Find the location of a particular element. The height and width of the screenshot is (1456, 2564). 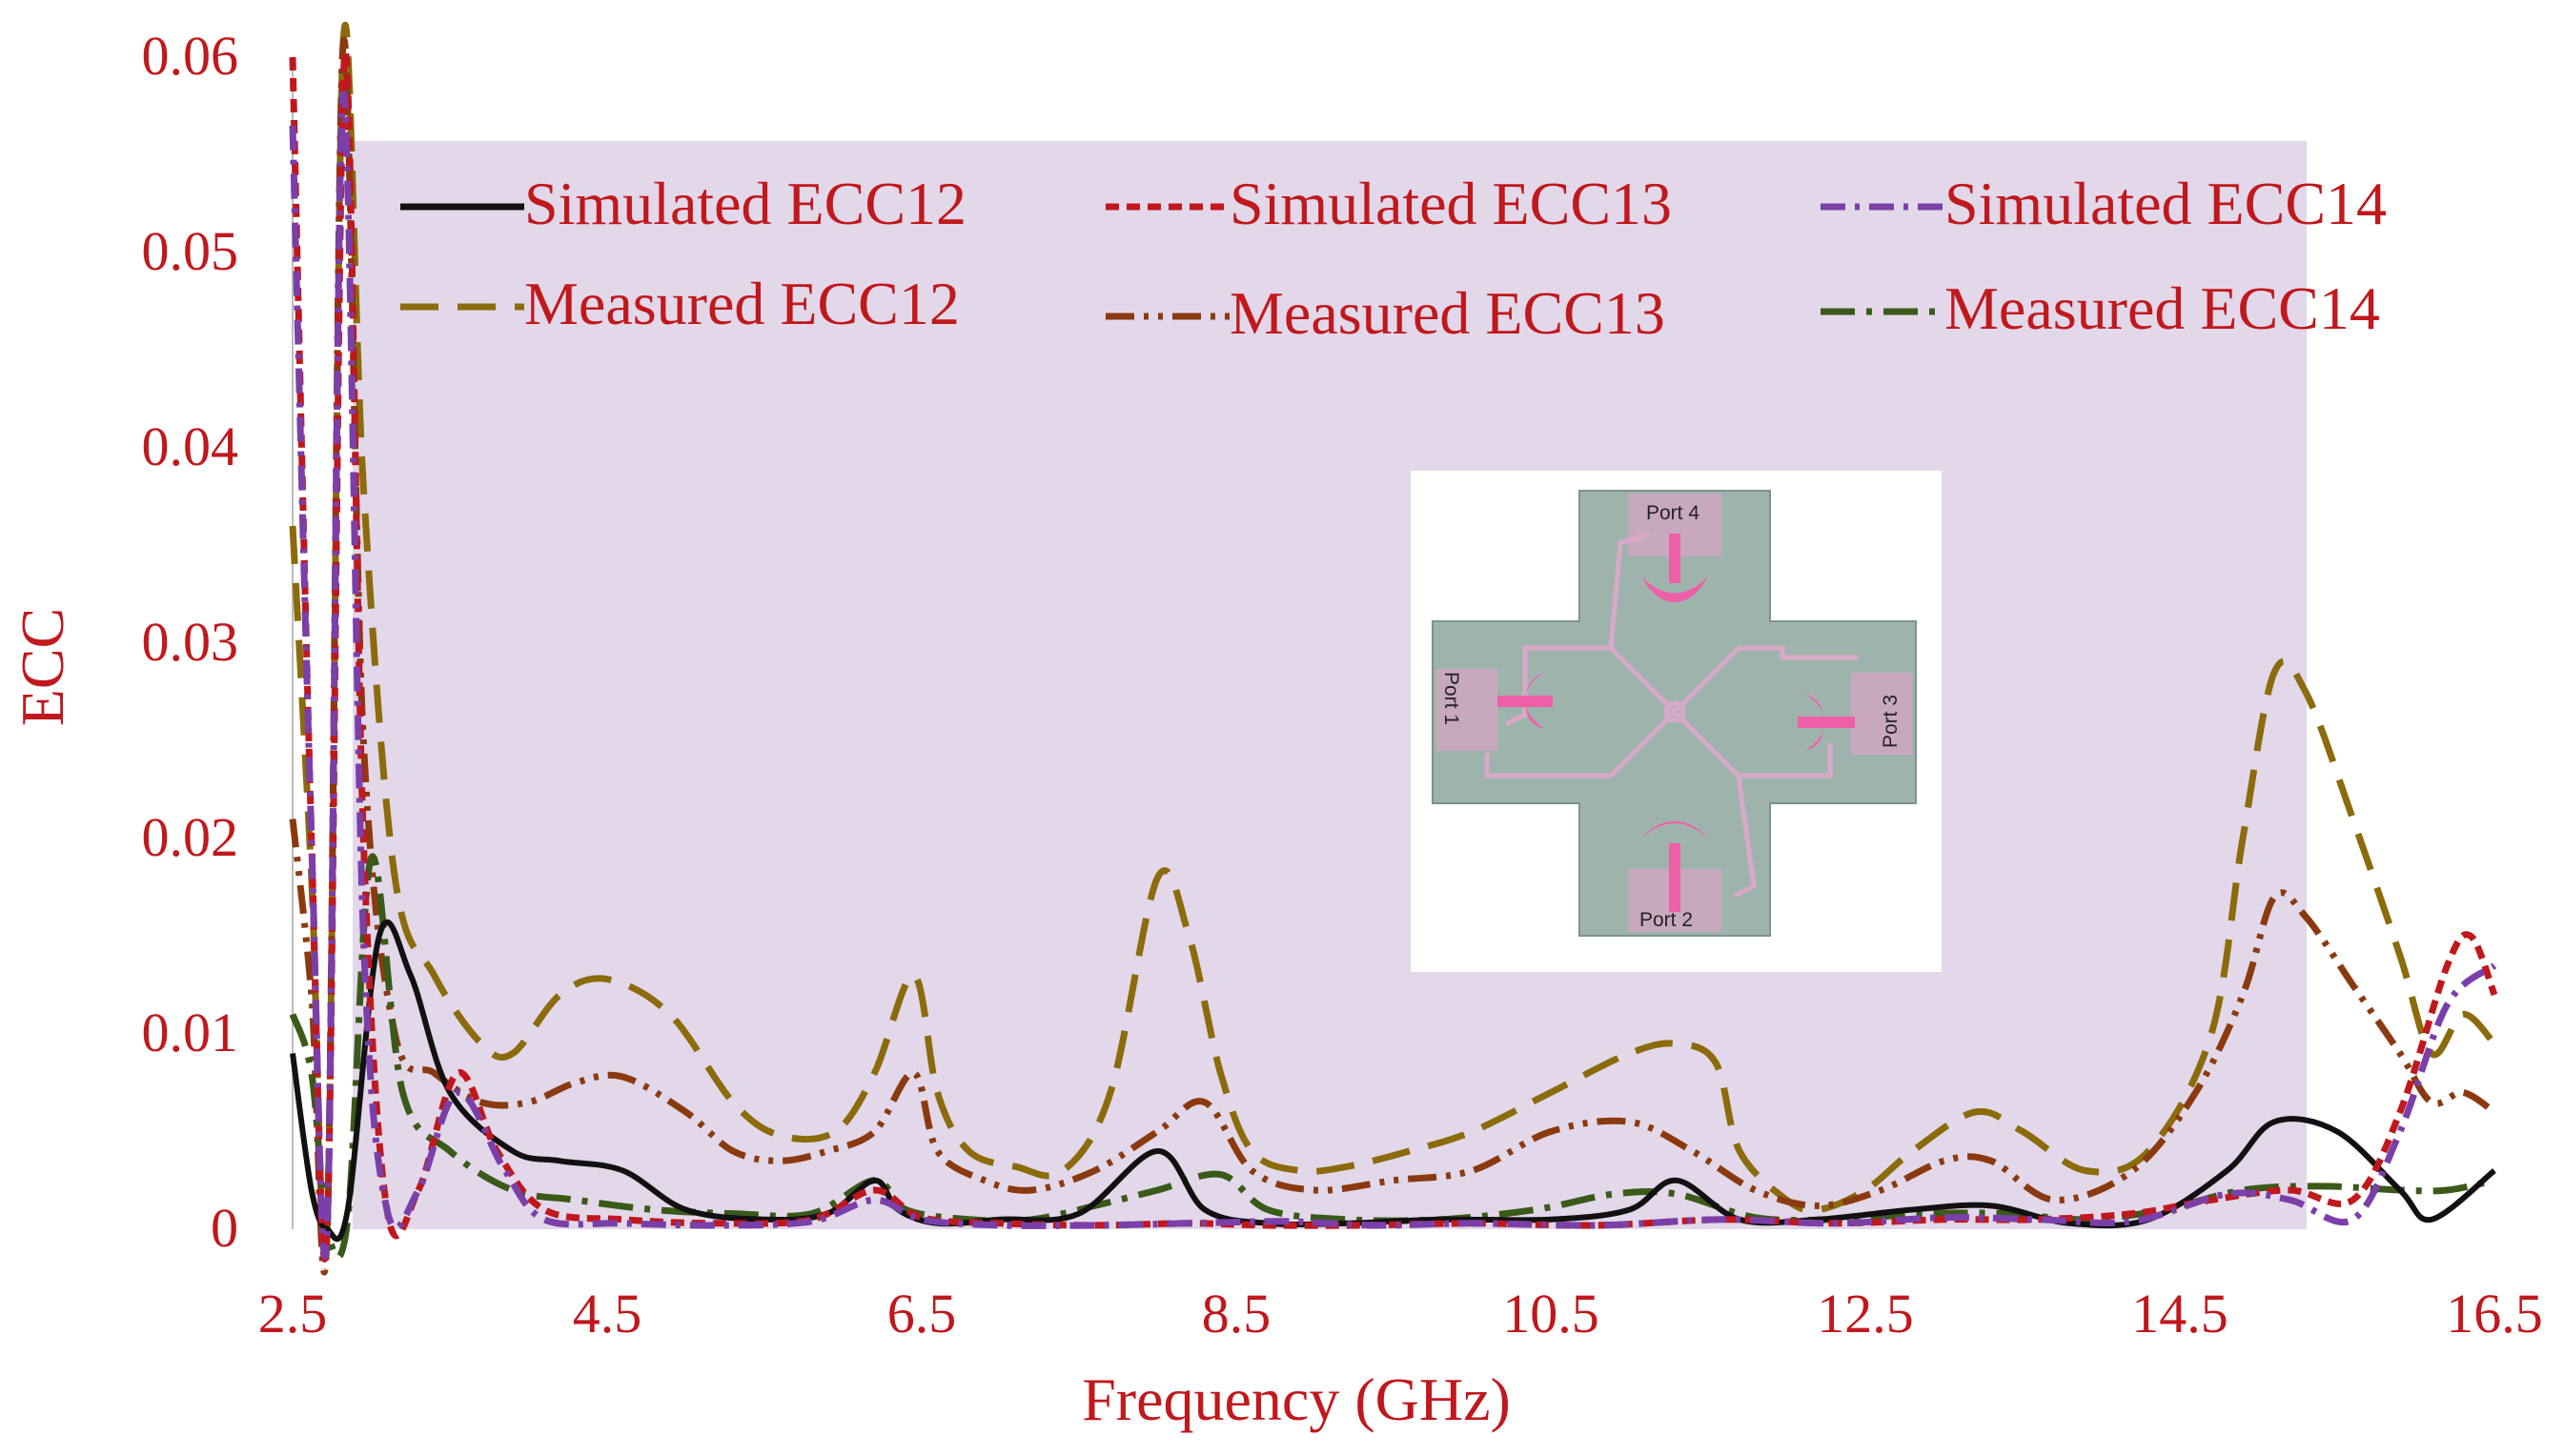

x-tick-label: 8.5 is located at coordinates (1237, 1314).